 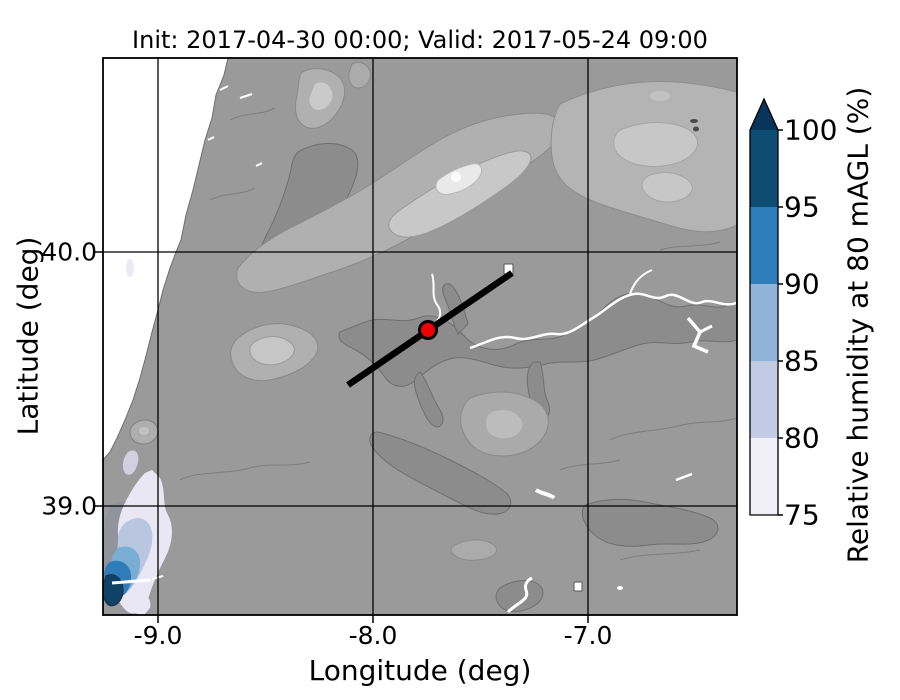 I want to click on dark-spots, so click(x=694, y=125).